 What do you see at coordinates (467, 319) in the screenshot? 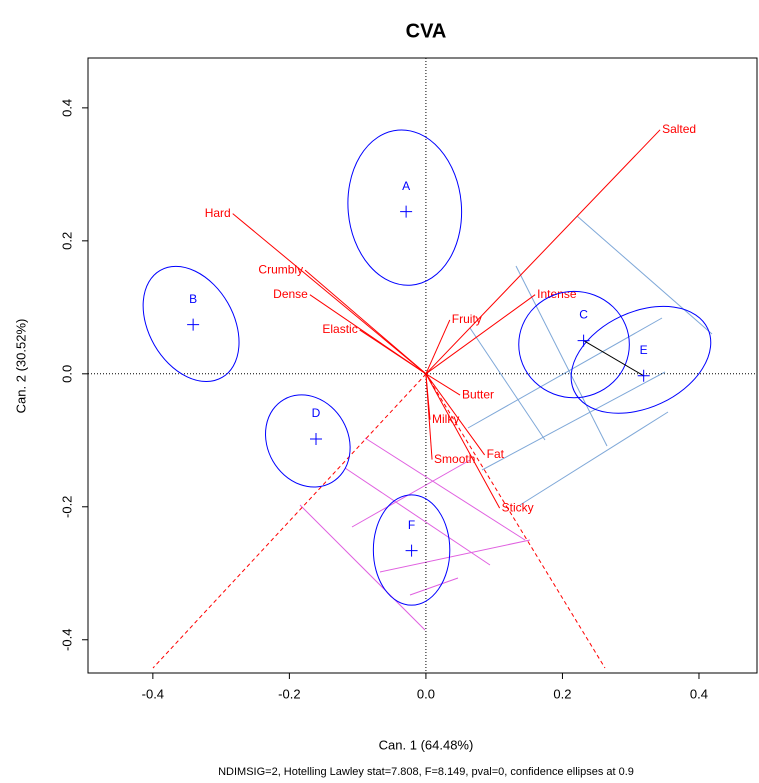
I see `variable-label: Fruity` at bounding box center [467, 319].